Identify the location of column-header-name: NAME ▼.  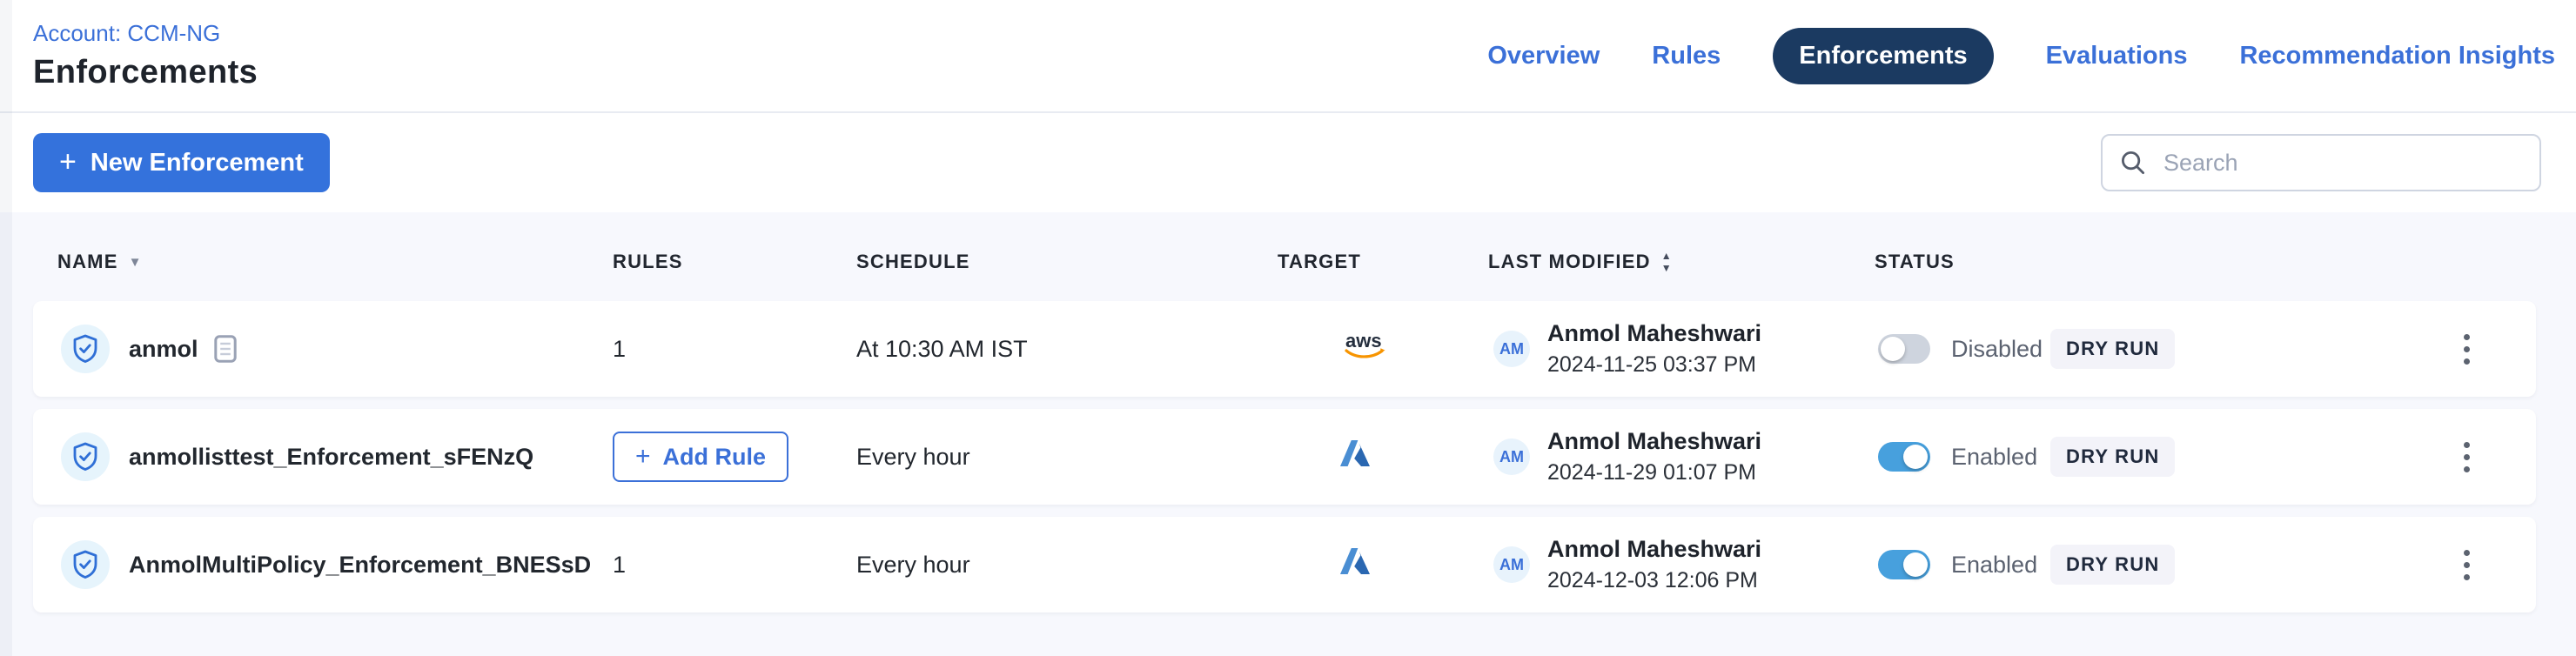
(100, 261).